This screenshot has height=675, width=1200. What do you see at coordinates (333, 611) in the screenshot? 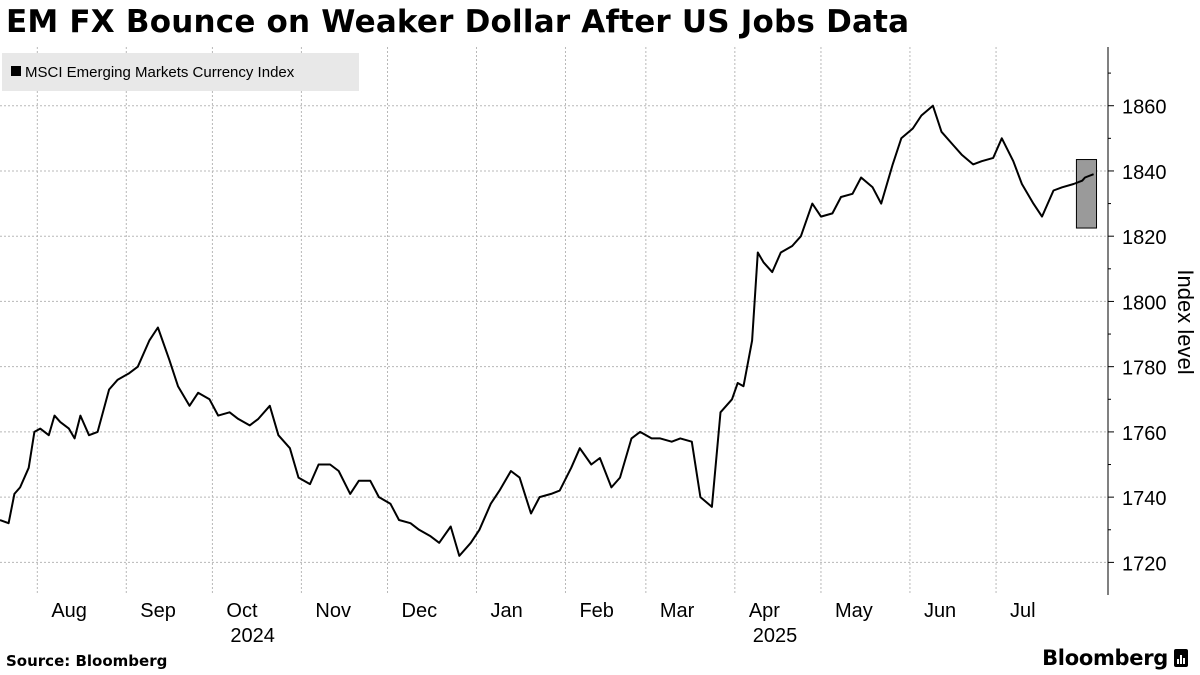
I see `x-tick-label: Nov` at bounding box center [333, 611].